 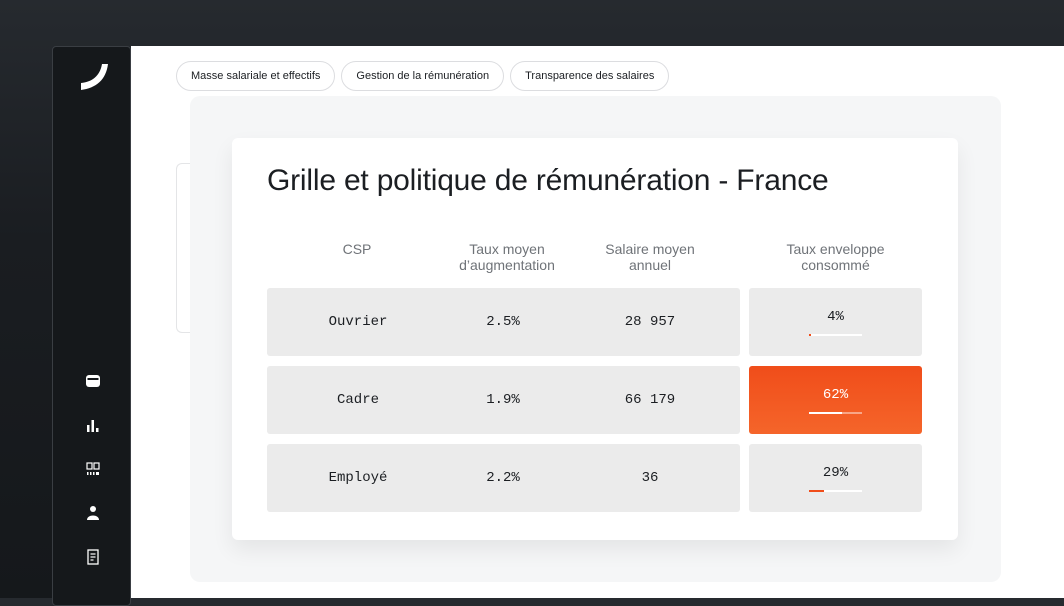 I want to click on enveloppe-value: 29%, so click(x=835, y=473).